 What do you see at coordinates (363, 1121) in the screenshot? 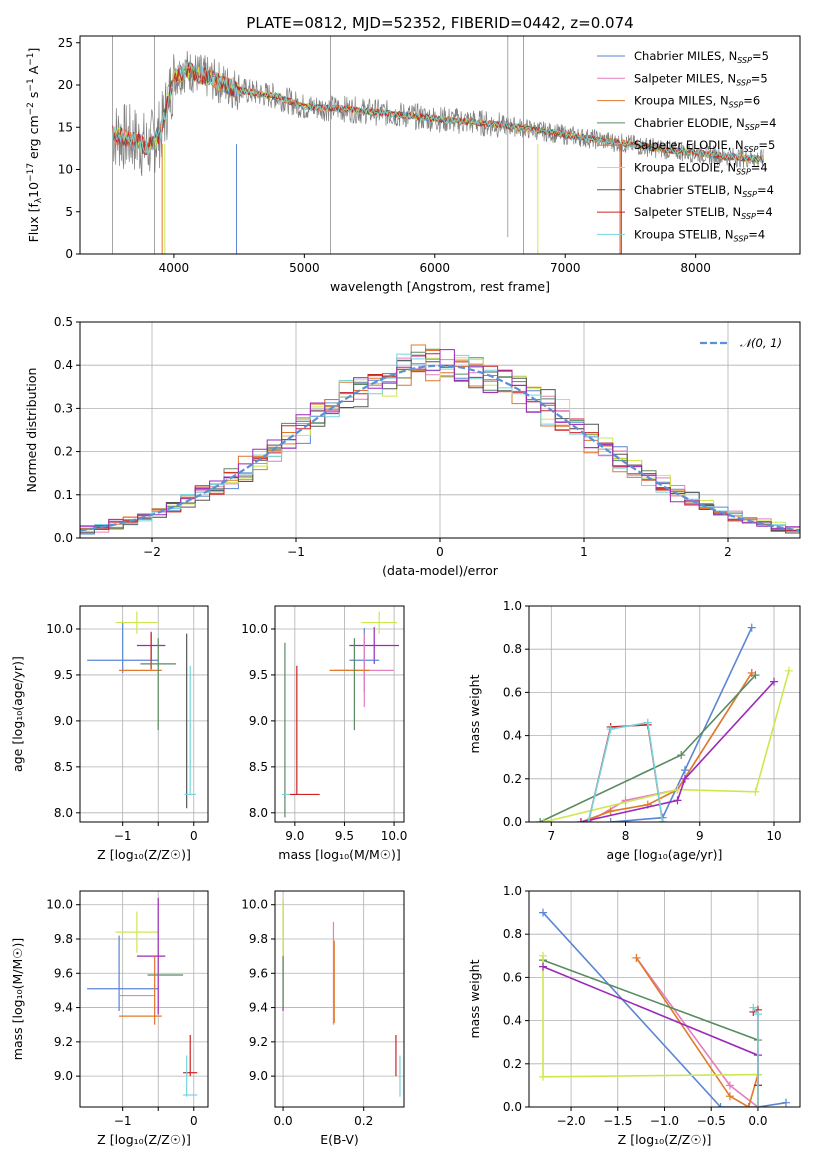
I see `x-tick-label: 0.2` at bounding box center [363, 1121].